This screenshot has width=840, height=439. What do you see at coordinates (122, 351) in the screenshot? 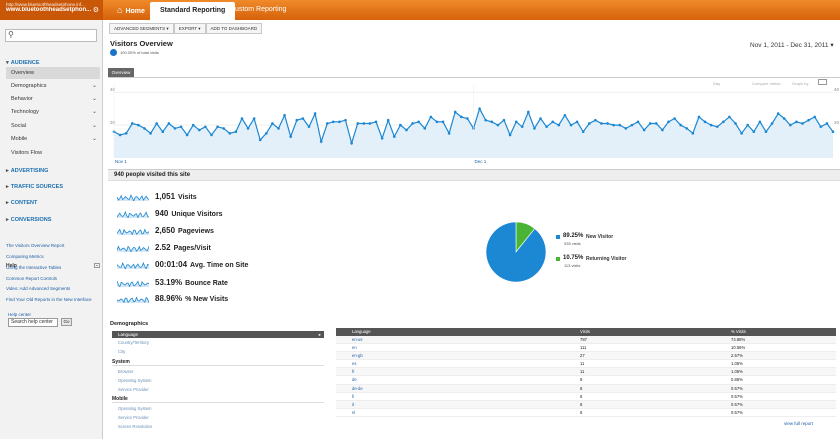
I see `demographics-city: City` at bounding box center [122, 351].